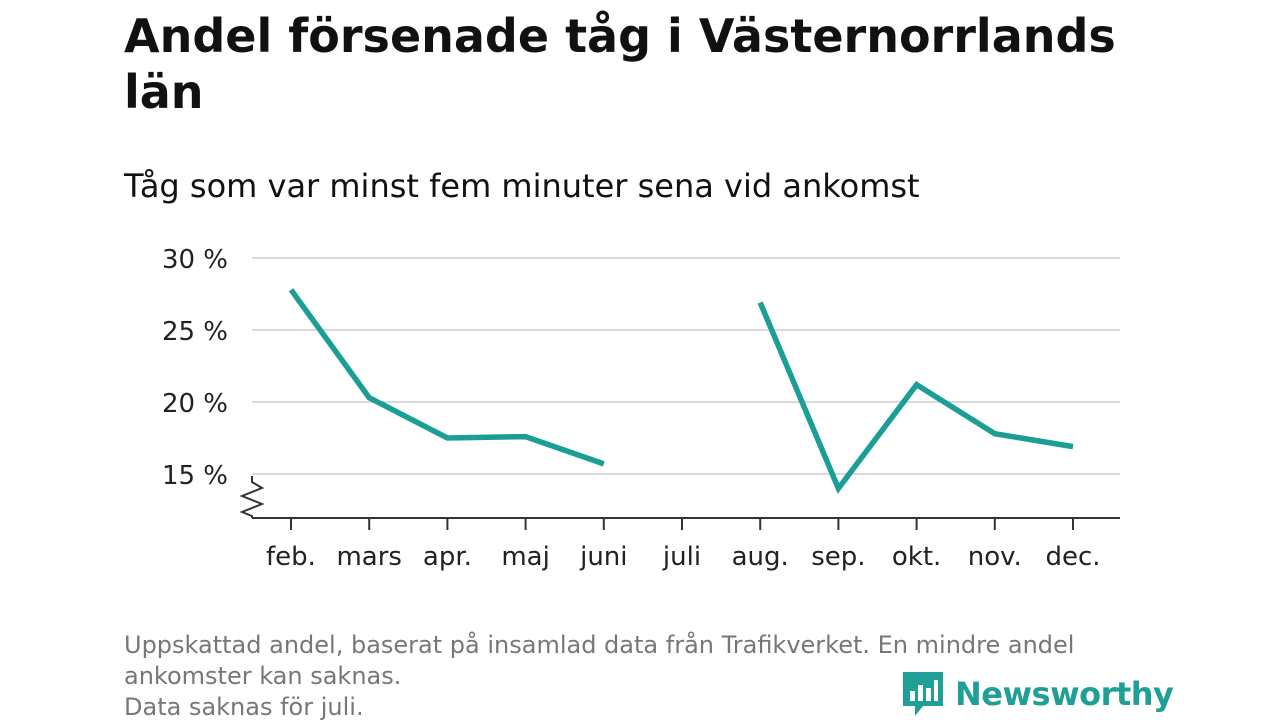 The height and width of the screenshot is (723, 1280). What do you see at coordinates (603, 557) in the screenshot?
I see `x-tick-label: juni` at bounding box center [603, 557].